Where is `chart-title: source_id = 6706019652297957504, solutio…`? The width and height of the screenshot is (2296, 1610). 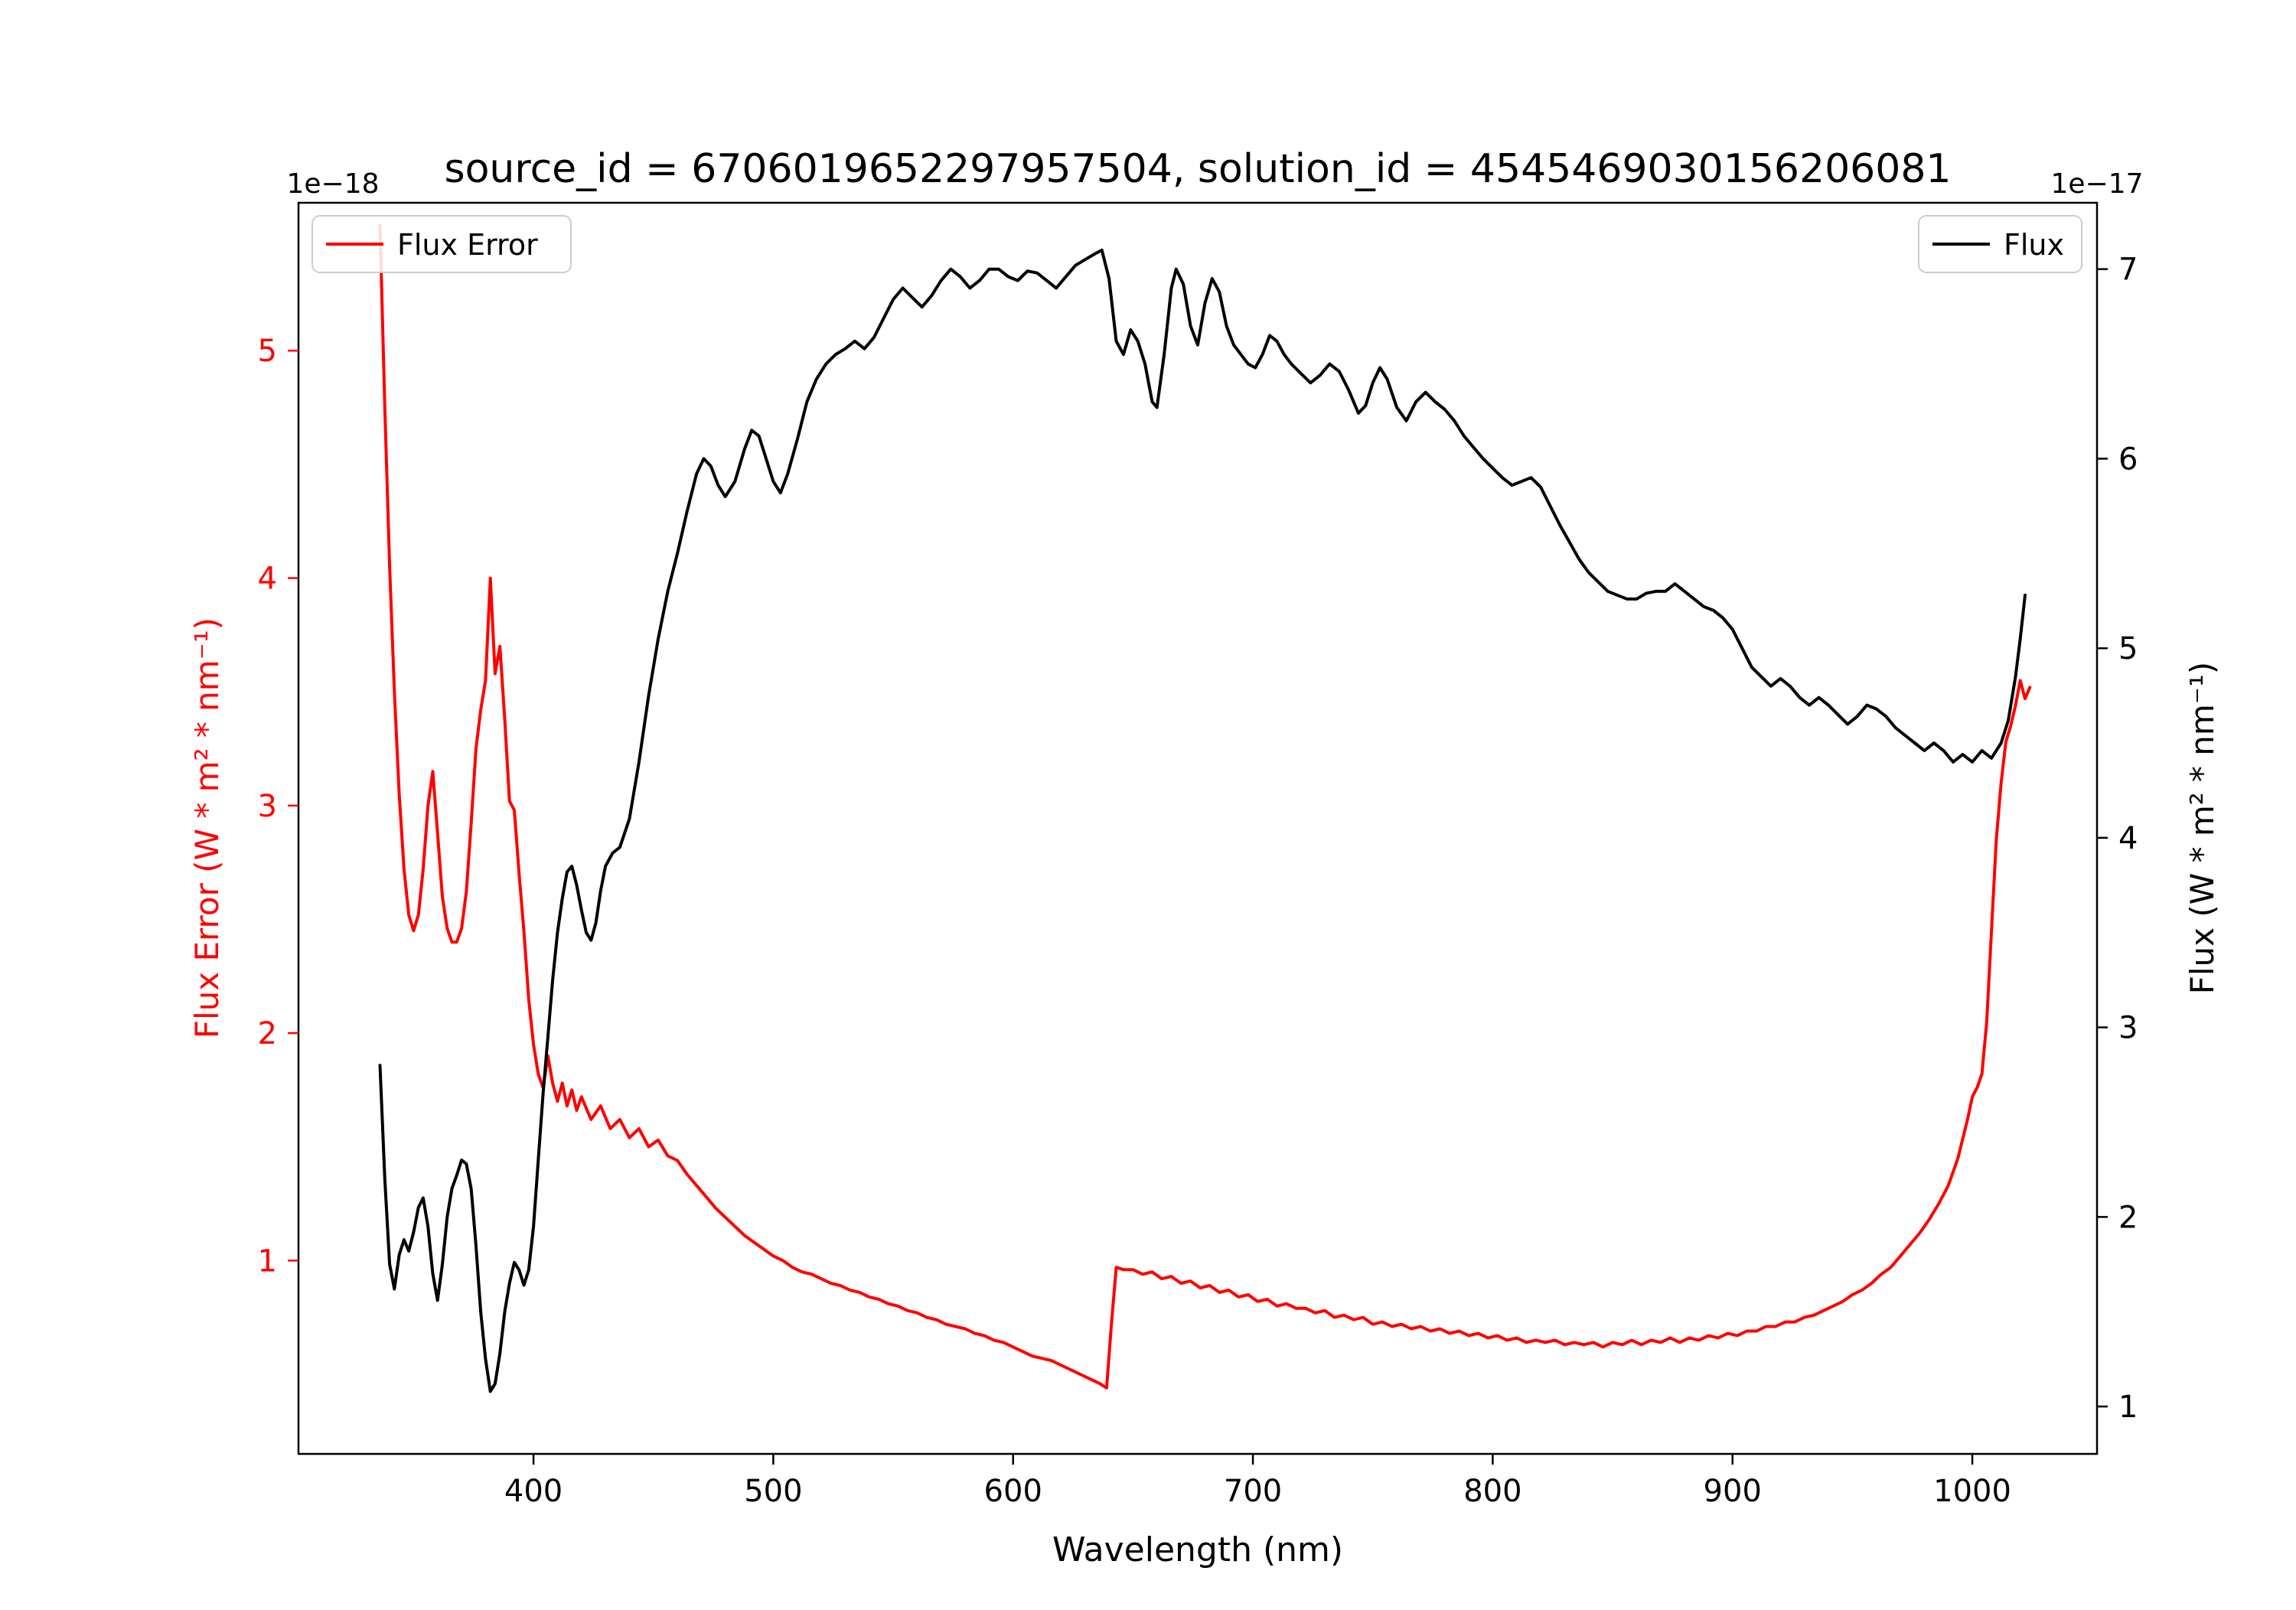
chart-title: source_id = 6706019652297957504, solutio… is located at coordinates (1197, 169).